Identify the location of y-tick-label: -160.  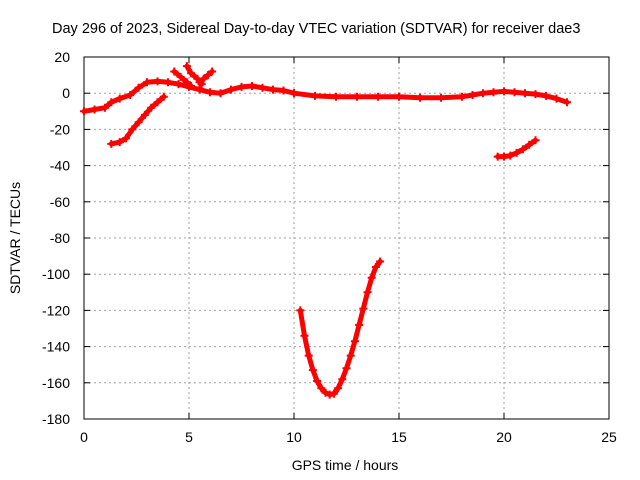
(56, 383).